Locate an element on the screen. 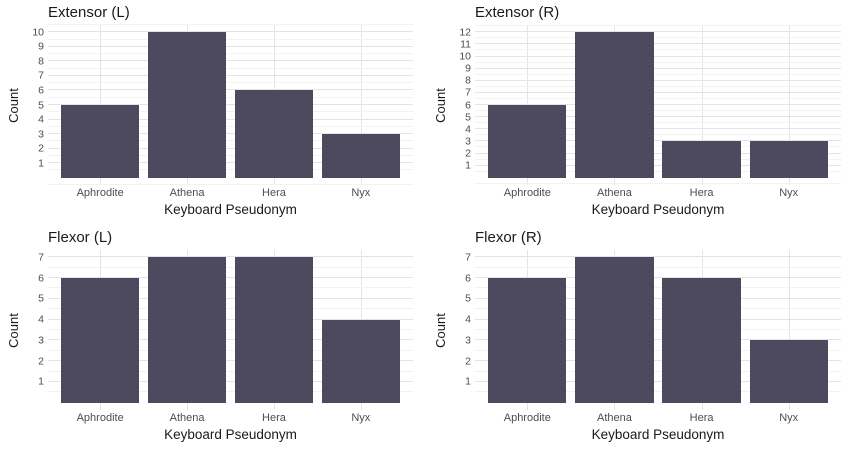  y-tick-label: 2 is located at coordinates (468, 360).